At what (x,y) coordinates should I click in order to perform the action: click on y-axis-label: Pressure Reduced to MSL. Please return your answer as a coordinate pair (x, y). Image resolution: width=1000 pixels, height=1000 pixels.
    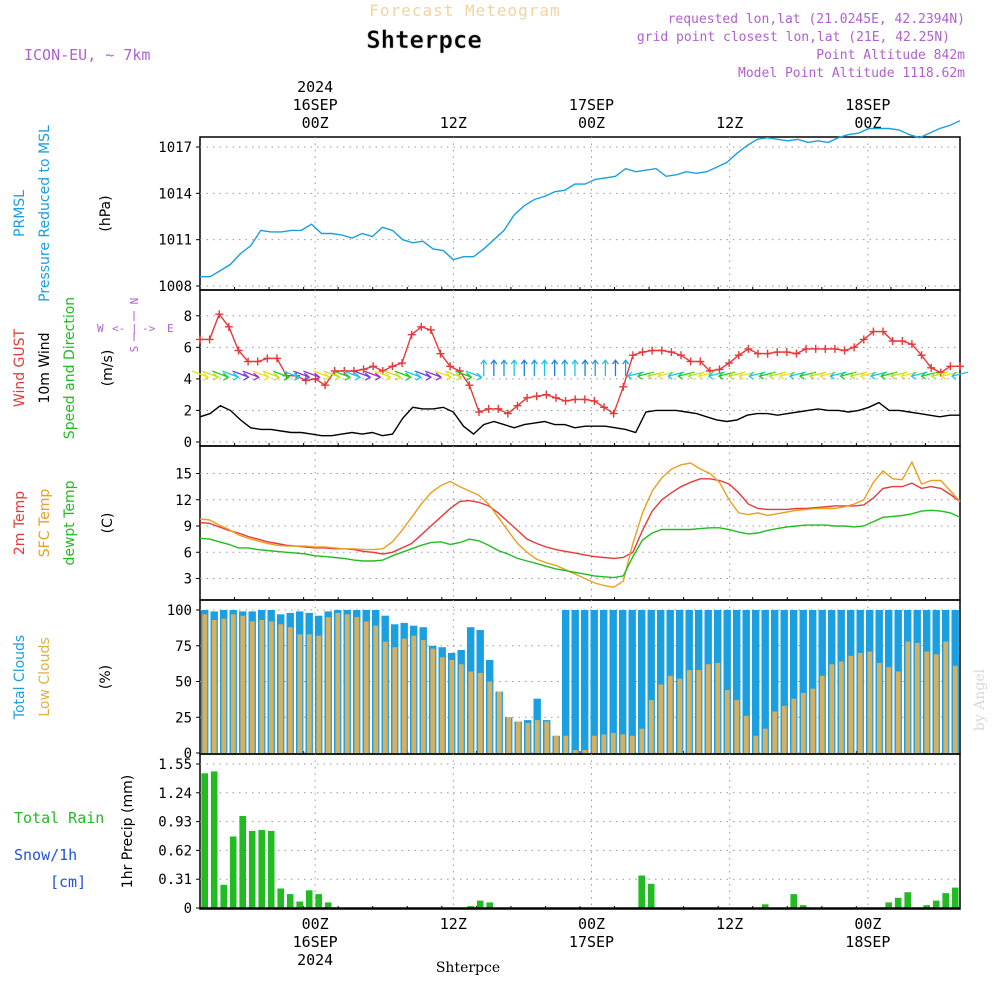
    Looking at the image, I should click on (45, 213).